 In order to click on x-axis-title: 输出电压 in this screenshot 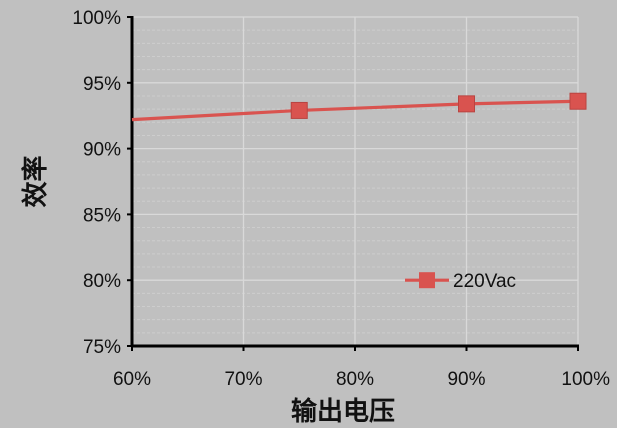, I will do `click(343, 411)`.